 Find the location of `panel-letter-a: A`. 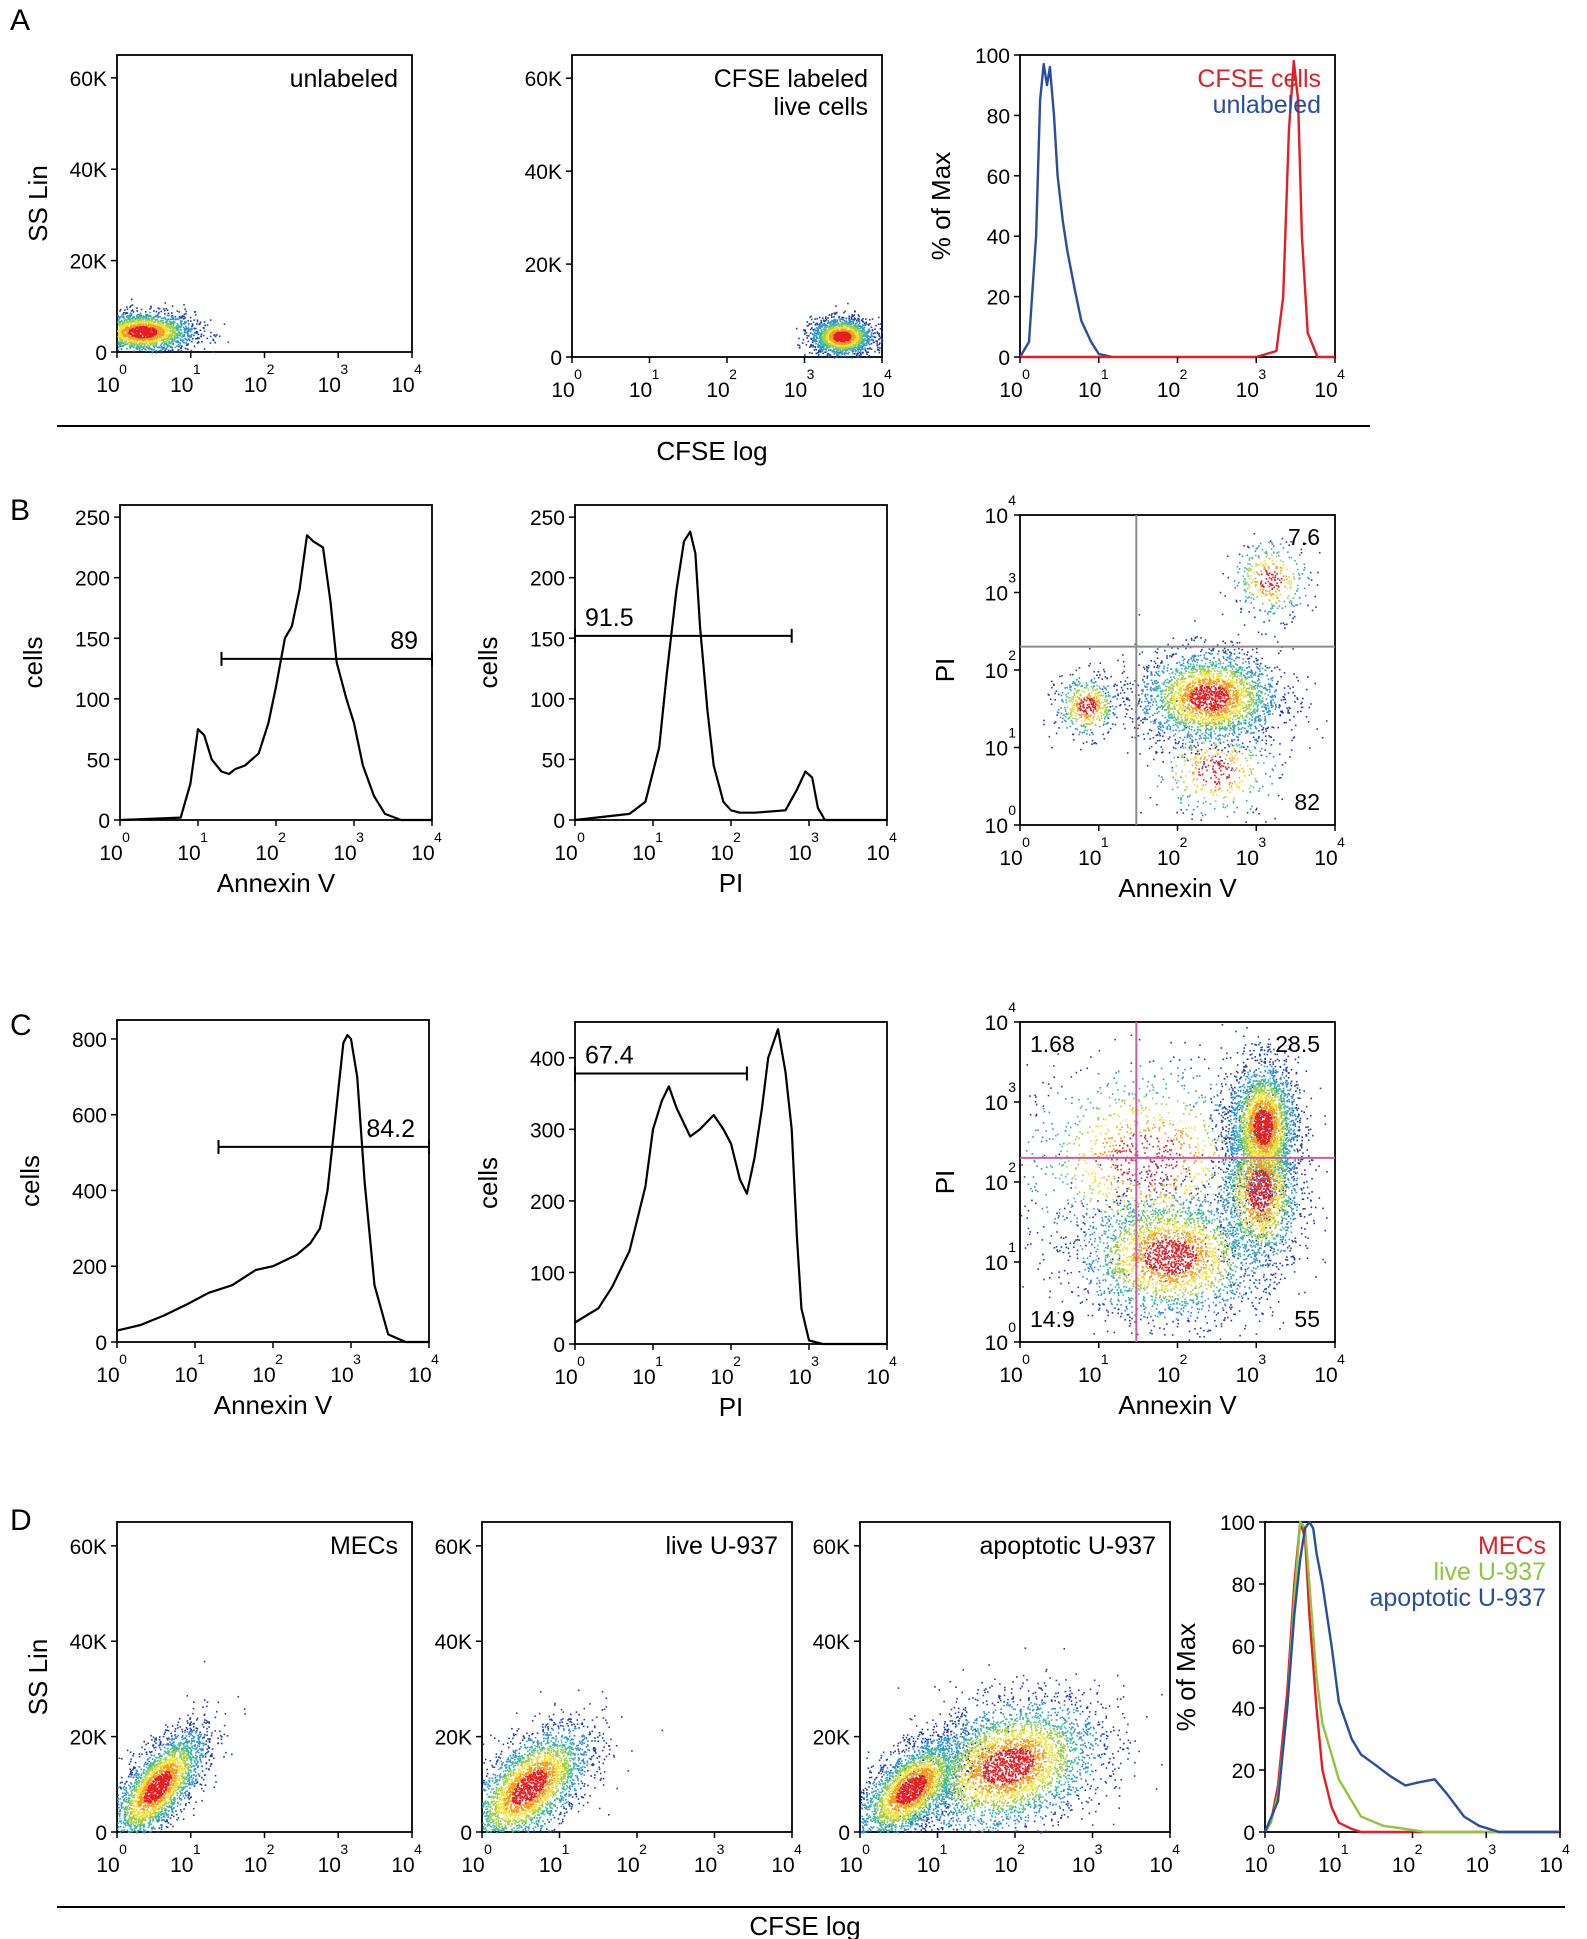

panel-letter-a: A is located at coordinates (20, 20).